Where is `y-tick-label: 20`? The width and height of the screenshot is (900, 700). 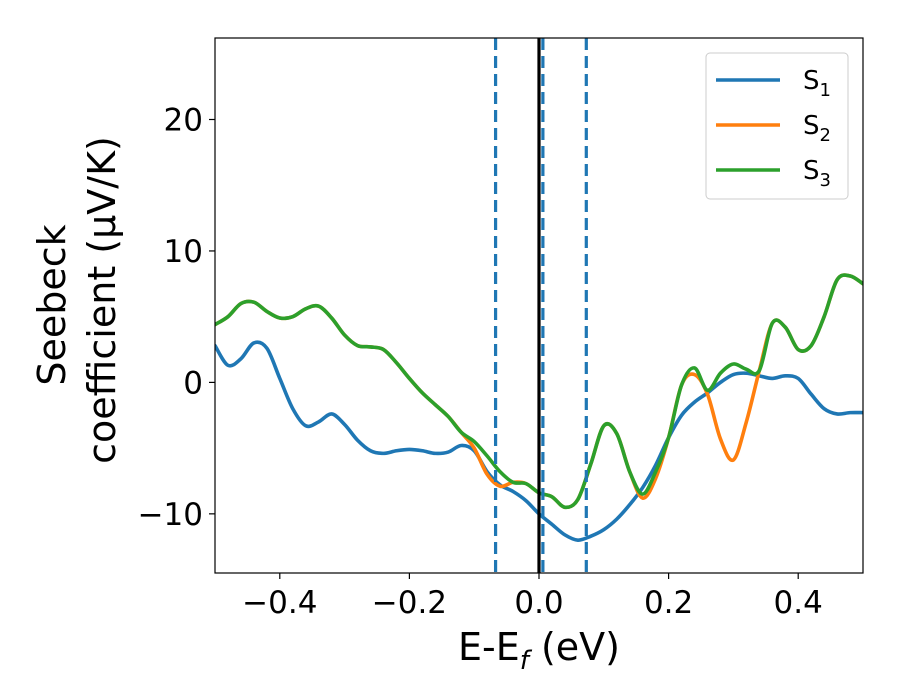
y-tick-label: 20 is located at coordinates (183, 120).